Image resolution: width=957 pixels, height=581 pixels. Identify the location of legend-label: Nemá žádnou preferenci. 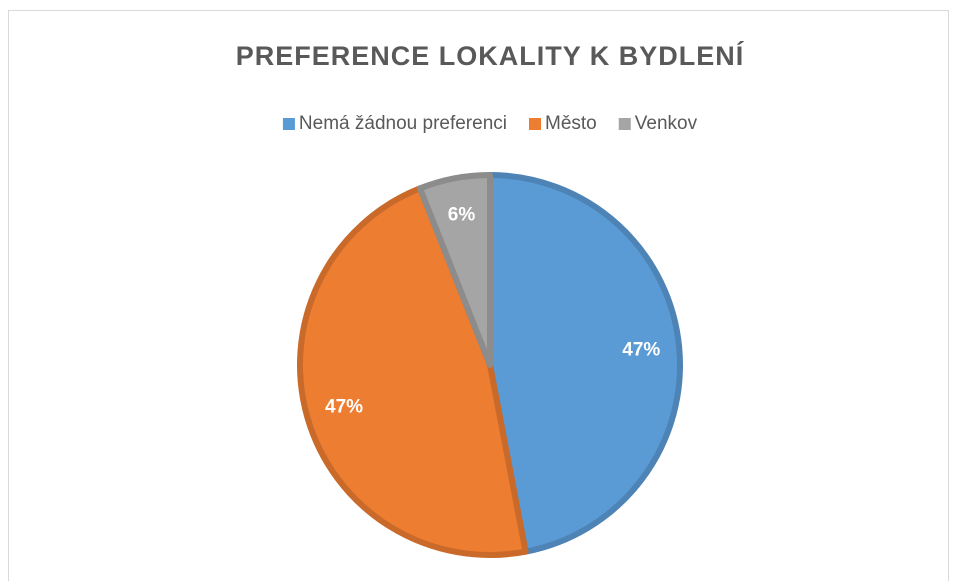
(403, 123).